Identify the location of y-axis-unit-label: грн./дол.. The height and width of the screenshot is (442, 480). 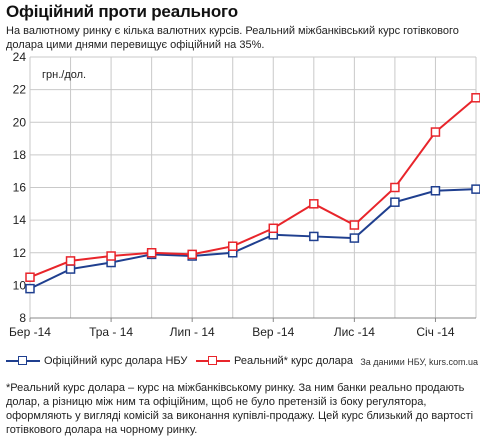
(64, 75).